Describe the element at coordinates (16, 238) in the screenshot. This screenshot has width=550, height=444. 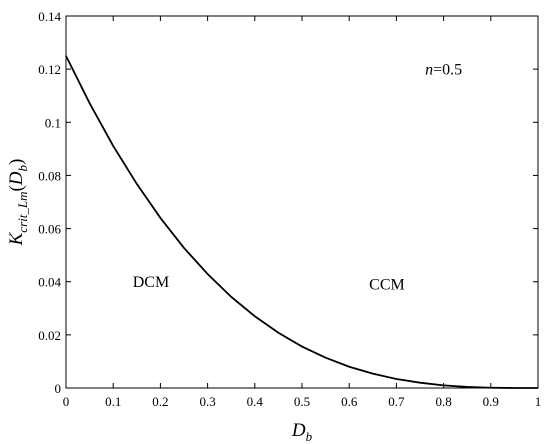
I see `y-axis-title-main: K` at that location.